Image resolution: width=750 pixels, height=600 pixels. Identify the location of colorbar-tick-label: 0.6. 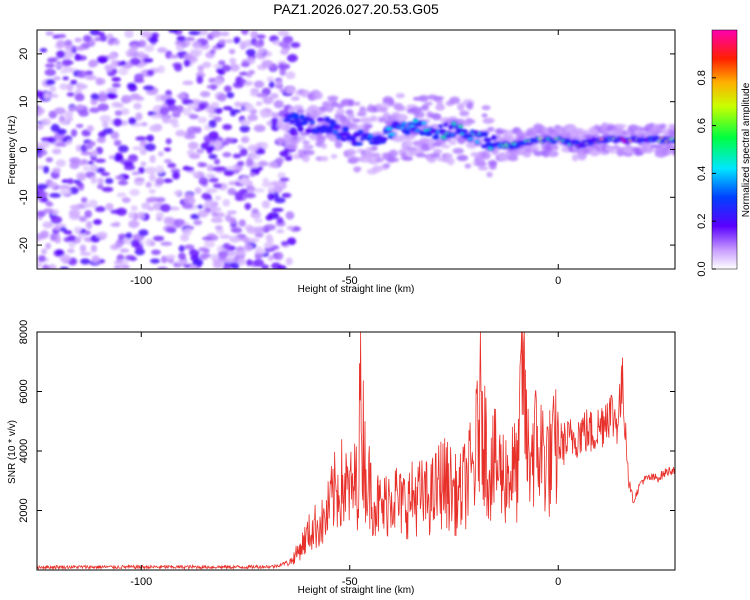
(702, 125).